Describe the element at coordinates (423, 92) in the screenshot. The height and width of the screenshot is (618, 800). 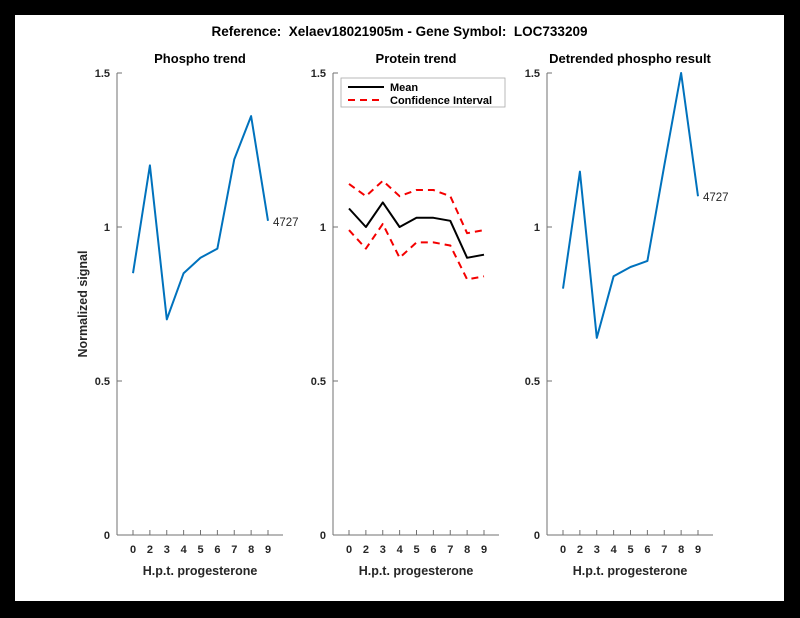
I see `legend-box` at that location.